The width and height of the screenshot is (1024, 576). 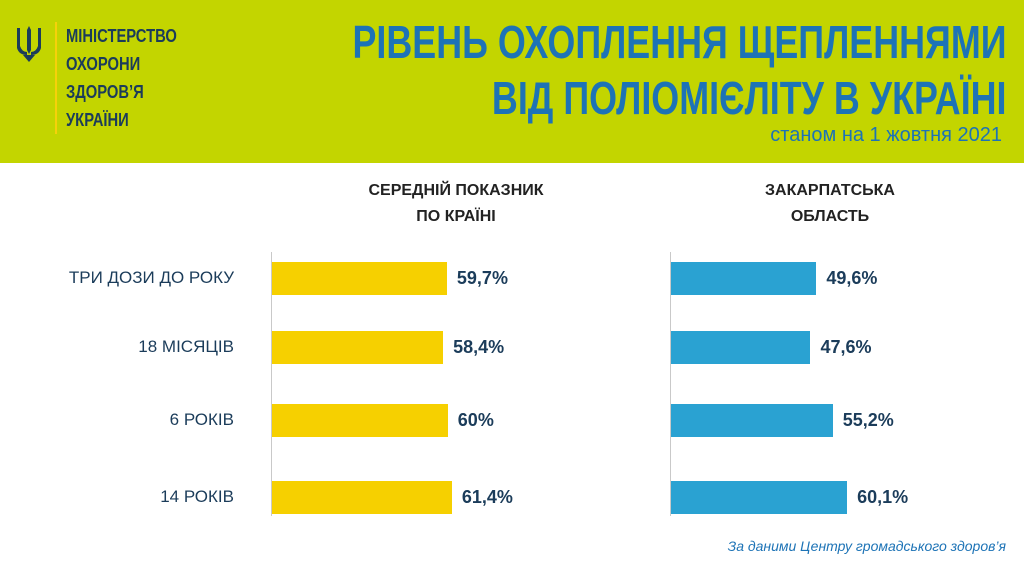 I want to click on data-label: 60%, so click(x=475, y=420).